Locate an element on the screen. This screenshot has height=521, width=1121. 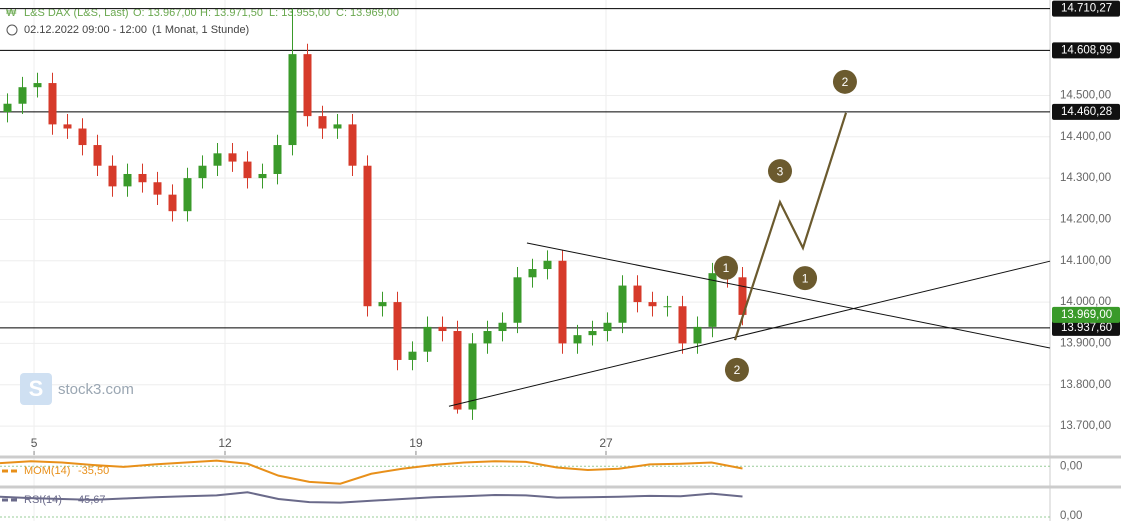
y-tick-label: 14.000,00 is located at coordinates (1085, 302).